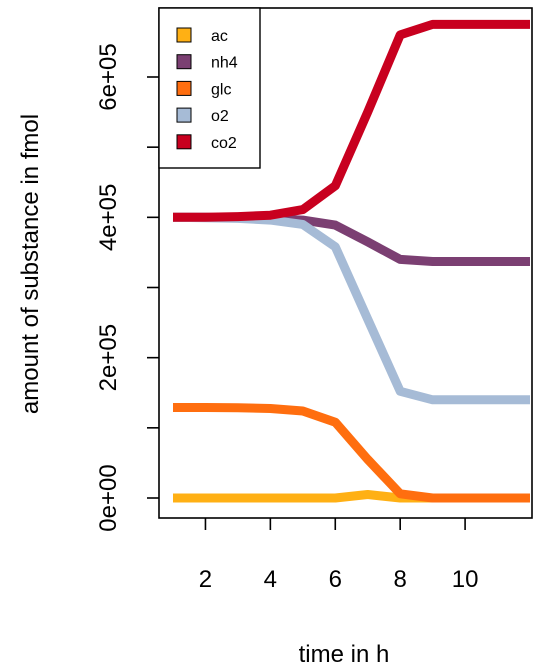 The height and width of the screenshot is (670, 540). Describe the element at coordinates (465, 579) in the screenshot. I see `x-tick-label: 10` at that location.